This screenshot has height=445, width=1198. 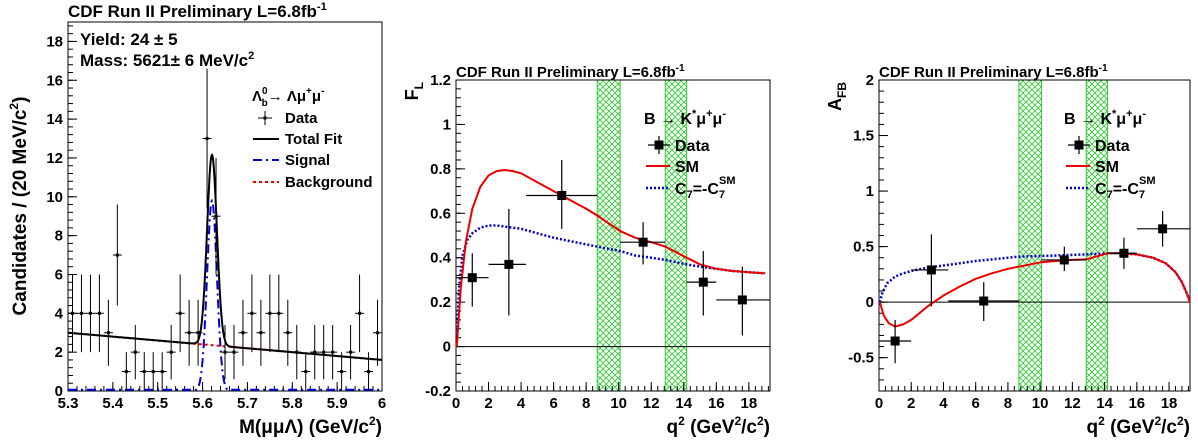 What do you see at coordinates (1180, 421) in the screenshot?
I see `xlabel-sup3: 2` at bounding box center [1180, 421].